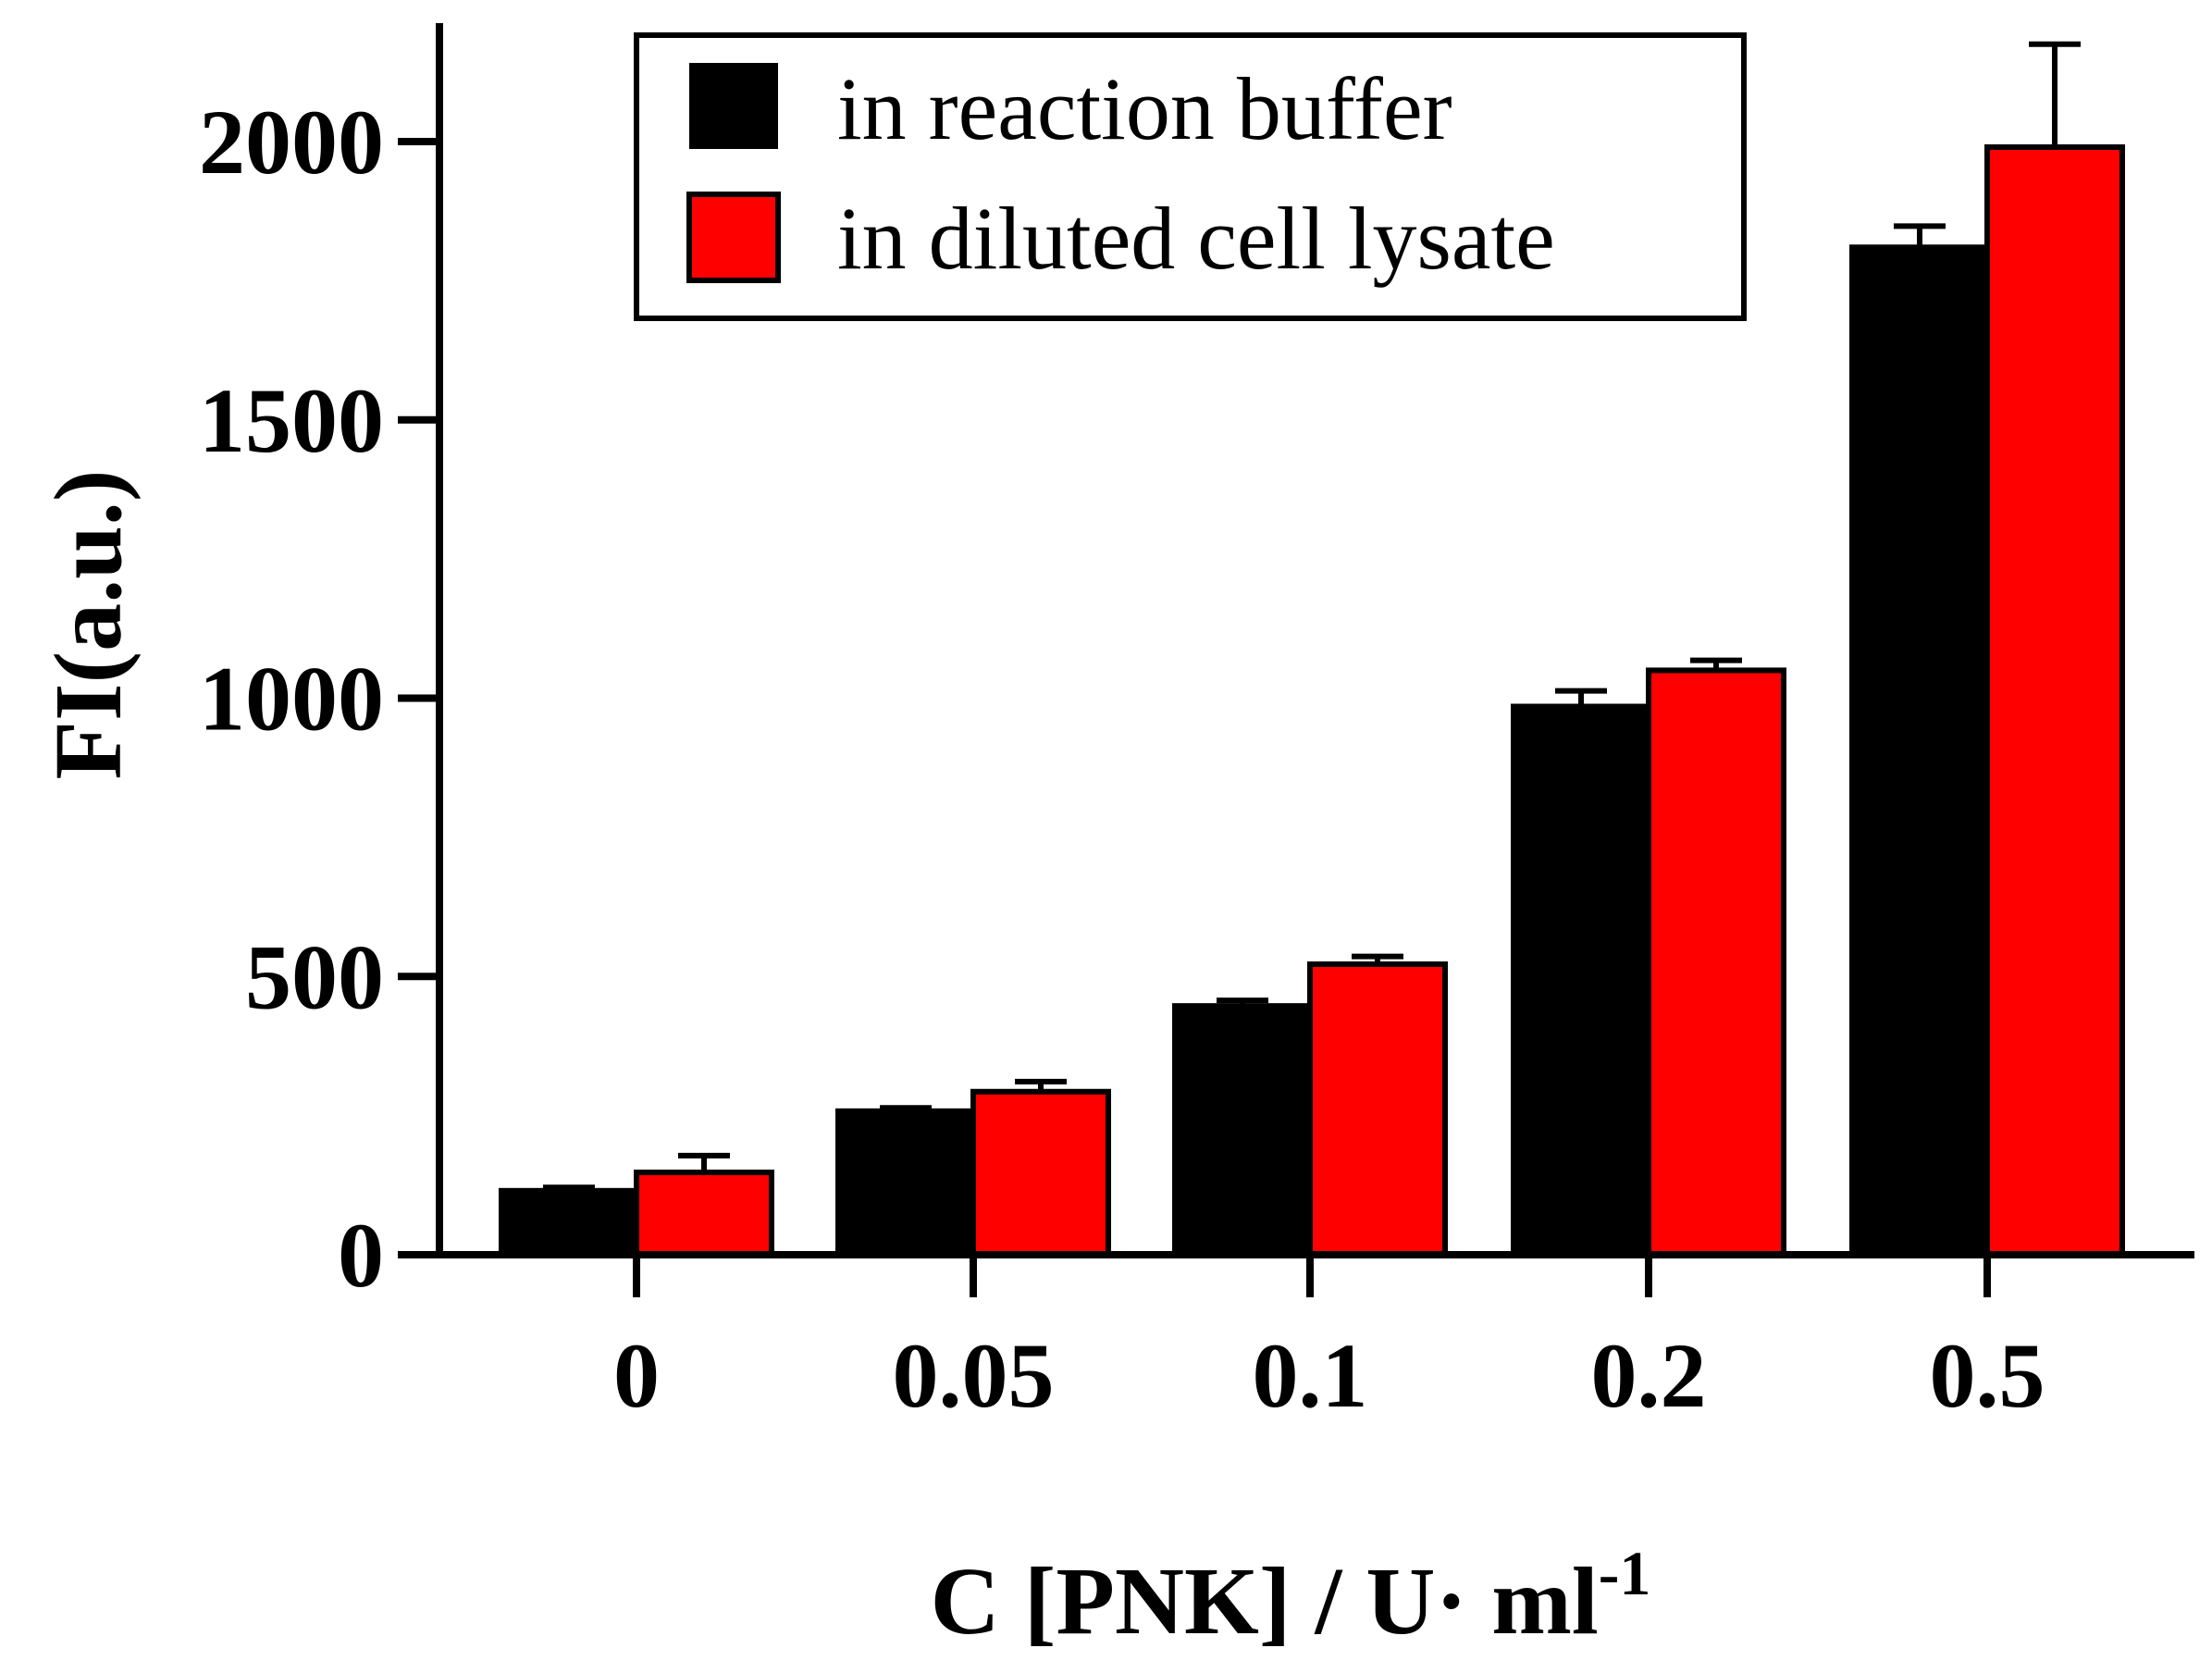 The height and width of the screenshot is (1673, 2212). Describe the element at coordinates (636, 1375) in the screenshot. I see `x-tick-label-0: 0` at that location.